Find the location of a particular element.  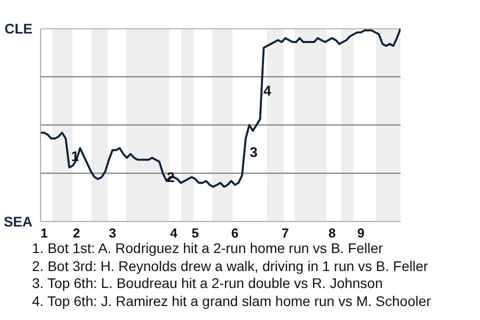

x-tick-label: 5 is located at coordinates (195, 233).